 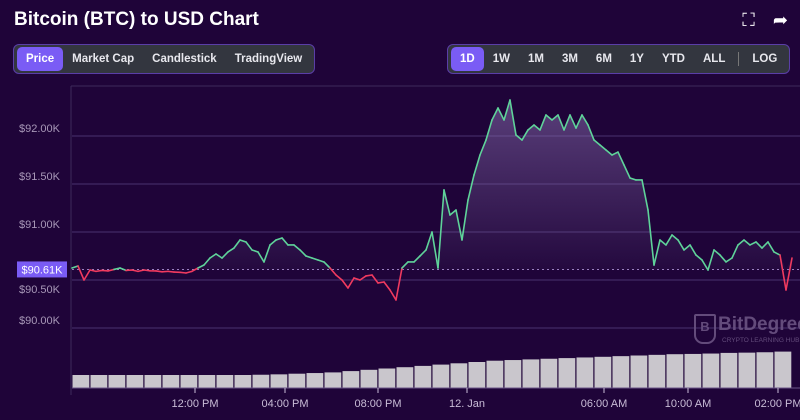 What do you see at coordinates (40, 59) in the screenshot?
I see `tab-price: Price` at bounding box center [40, 59].